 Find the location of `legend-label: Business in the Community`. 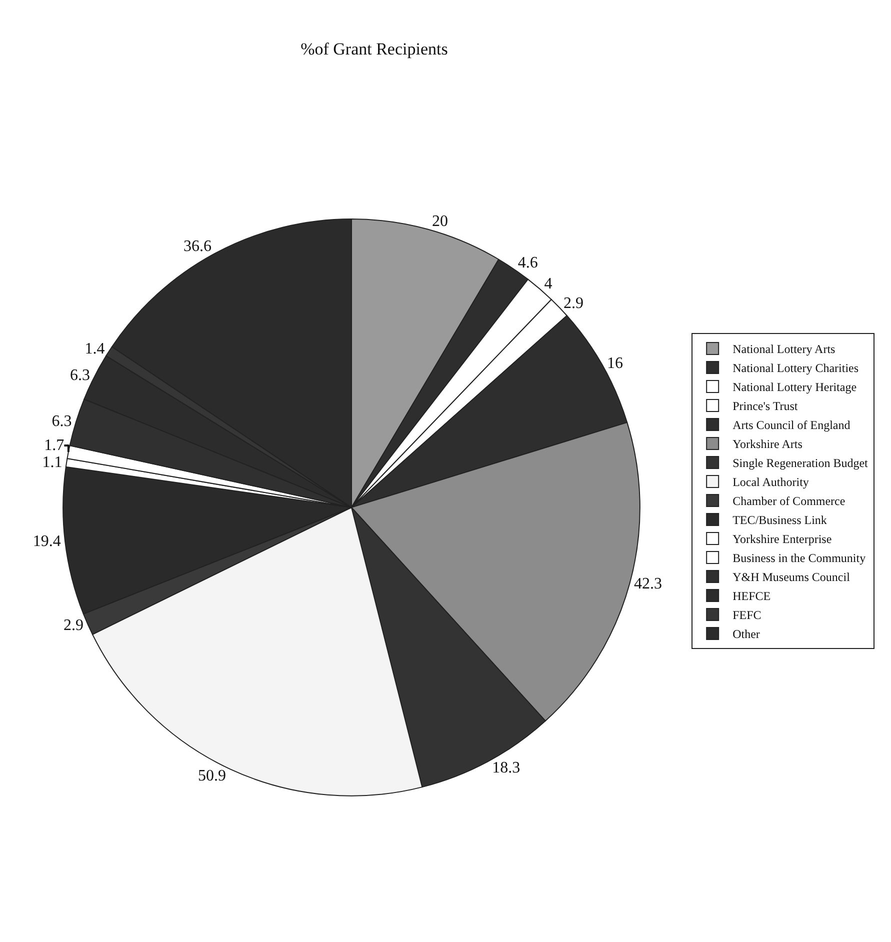

legend-label: Business in the Community is located at coordinates (799, 558).